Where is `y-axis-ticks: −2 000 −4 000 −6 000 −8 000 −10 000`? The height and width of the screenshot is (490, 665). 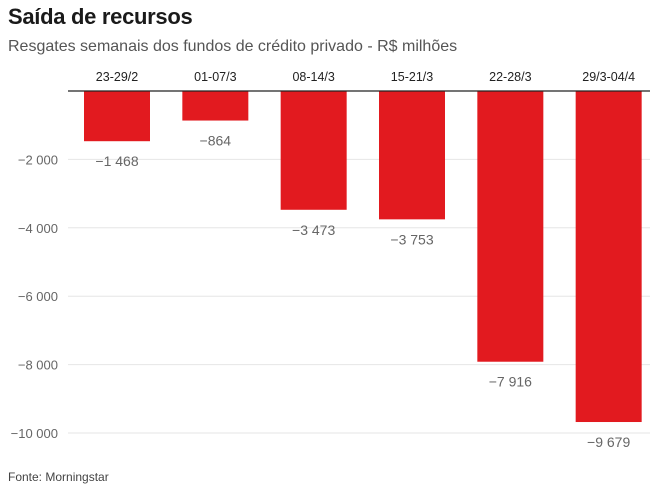
y-axis-ticks: −2 000 −4 000 −6 000 −8 000 −10 000 is located at coordinates (34, 296).